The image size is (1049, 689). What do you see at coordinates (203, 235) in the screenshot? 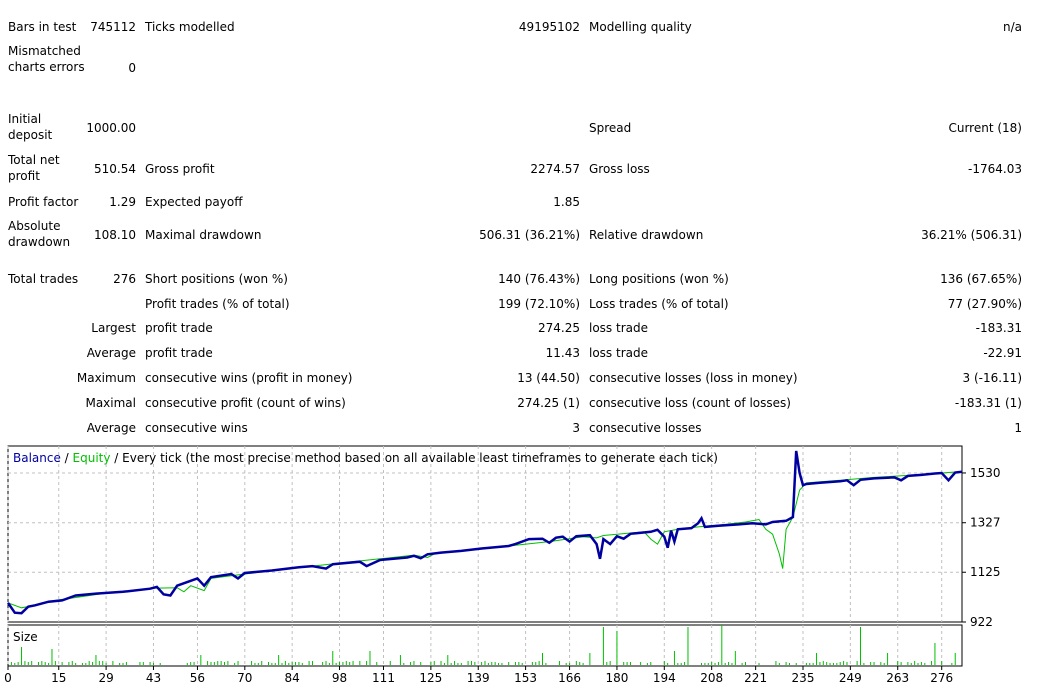
I see `maxdd-label: Maximal drawdown` at bounding box center [203, 235].